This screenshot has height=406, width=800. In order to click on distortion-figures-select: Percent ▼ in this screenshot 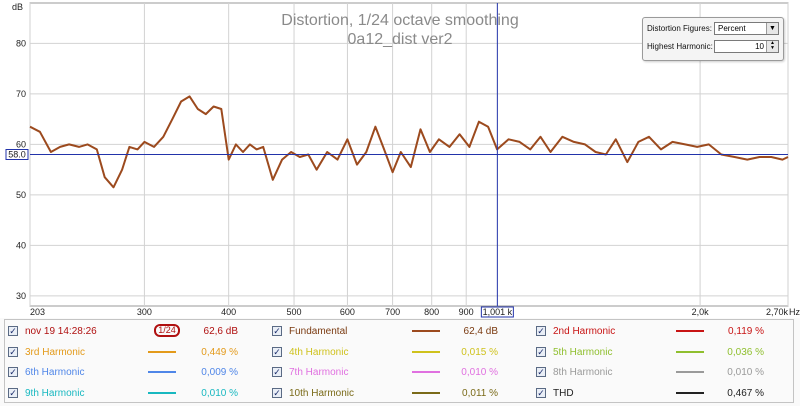, I will do `click(746, 28)`.